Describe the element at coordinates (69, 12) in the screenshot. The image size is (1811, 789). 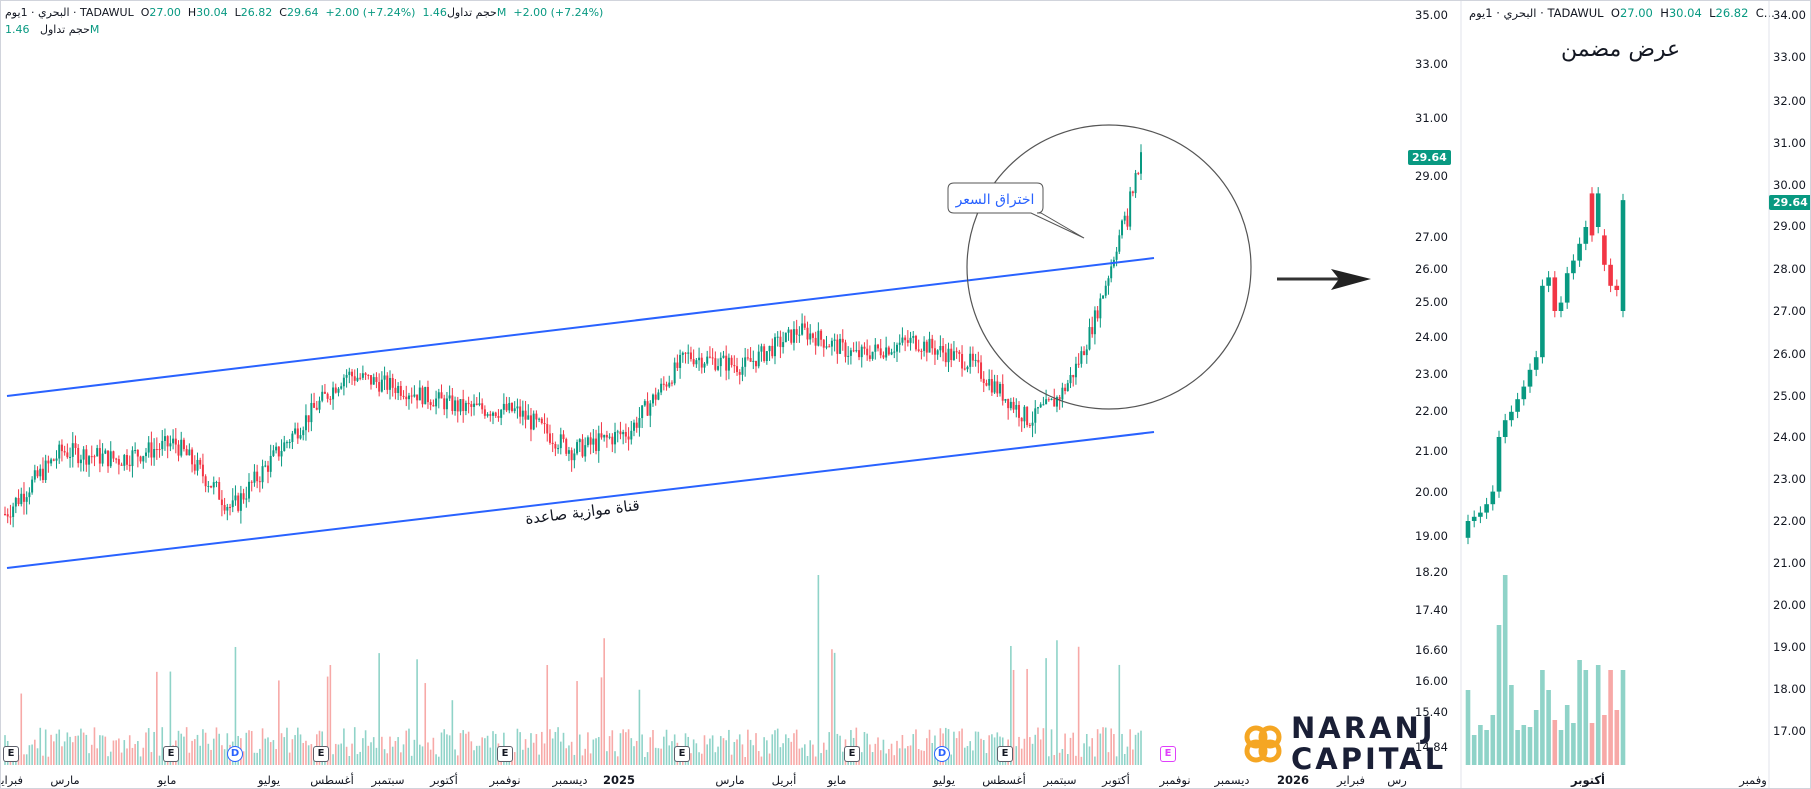
I see `symbol-label: البحري · 1يوم · TADAWUL` at that location.